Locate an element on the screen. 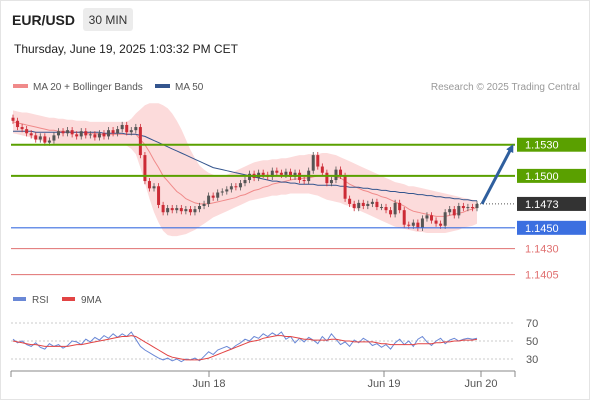 This screenshot has height=400, width=590. level-label-resistance: 1.1530 is located at coordinates (542, 146).